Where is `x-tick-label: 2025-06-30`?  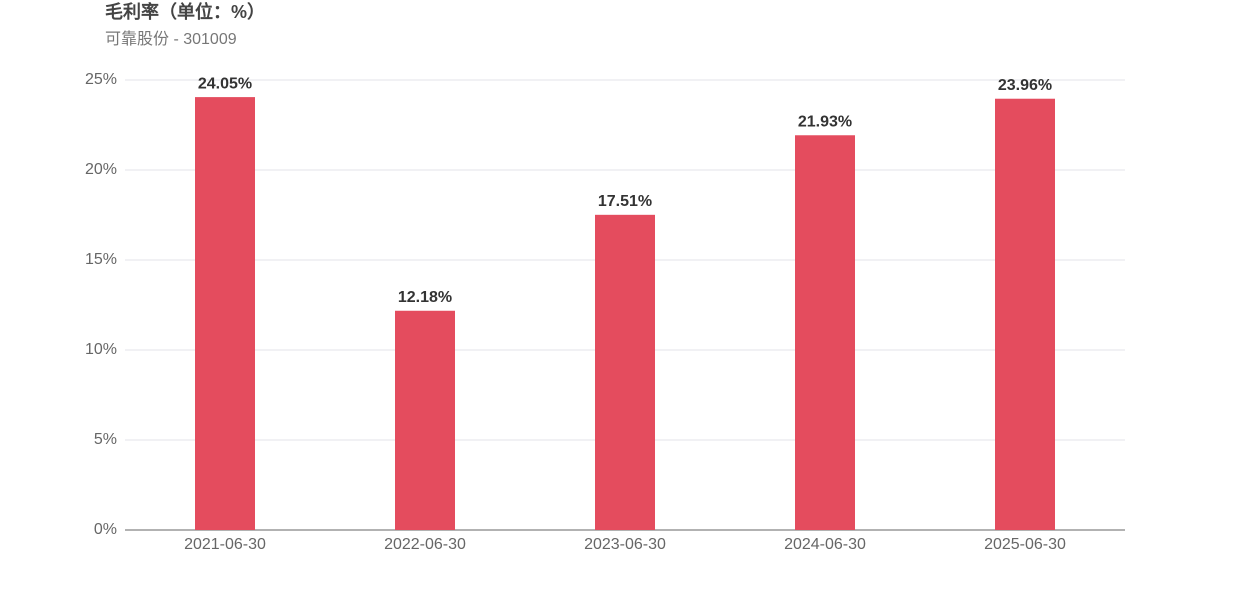 x-tick-label: 2025-06-30 is located at coordinates (1025, 544).